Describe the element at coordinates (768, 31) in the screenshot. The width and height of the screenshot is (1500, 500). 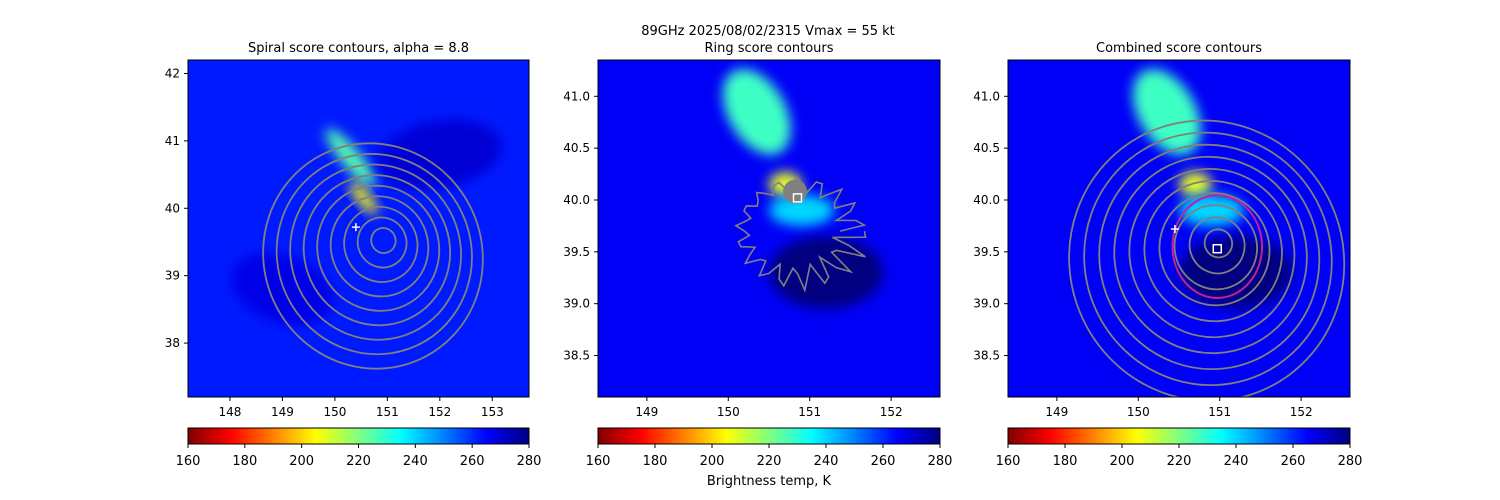
I see `figure-title: 89GHz 2025/08/02/2315 Vmax = 55 kt` at that location.